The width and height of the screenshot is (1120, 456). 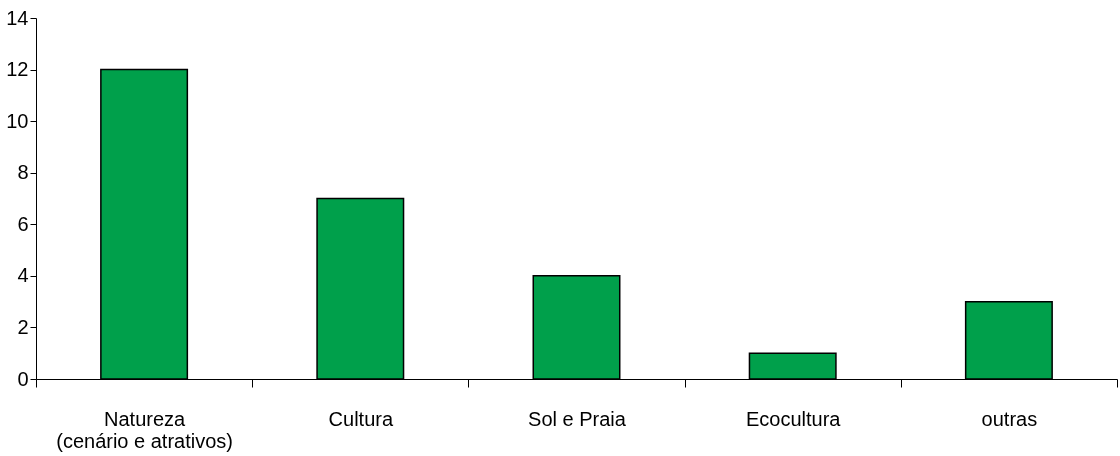 What do you see at coordinates (17, 69) in the screenshot?
I see `y-tick-label: 12` at bounding box center [17, 69].